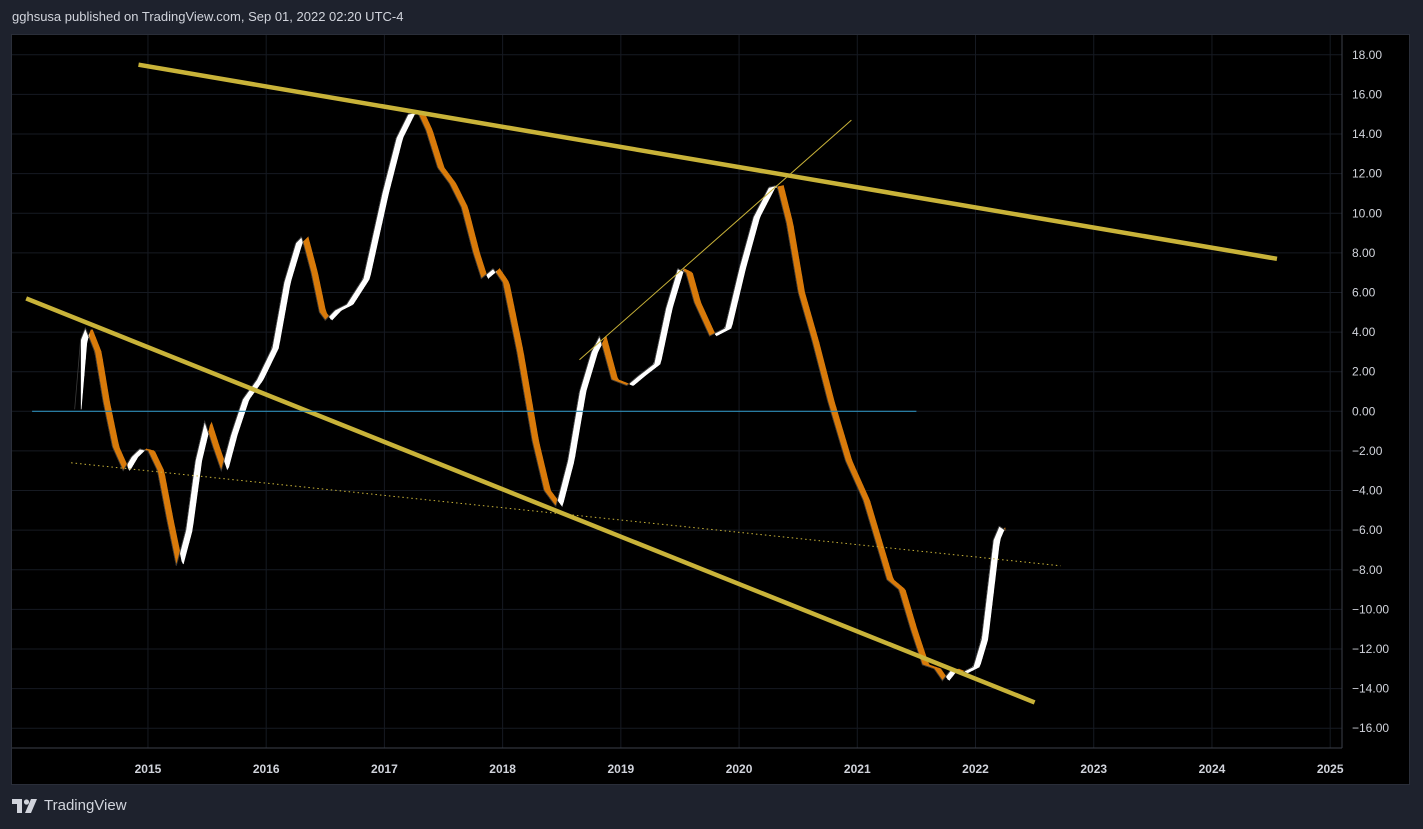 This screenshot has height=829, width=1423. I want to click on y-tick-label-13: −8.00, so click(1367, 570).